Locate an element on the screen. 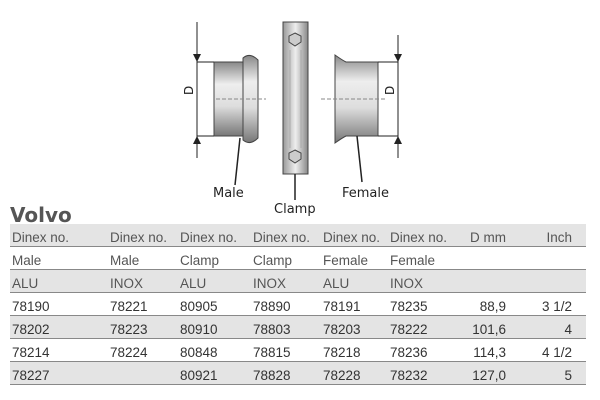 This screenshot has height=400, width=600. table-cell: 3 1/2 is located at coordinates (556, 306).